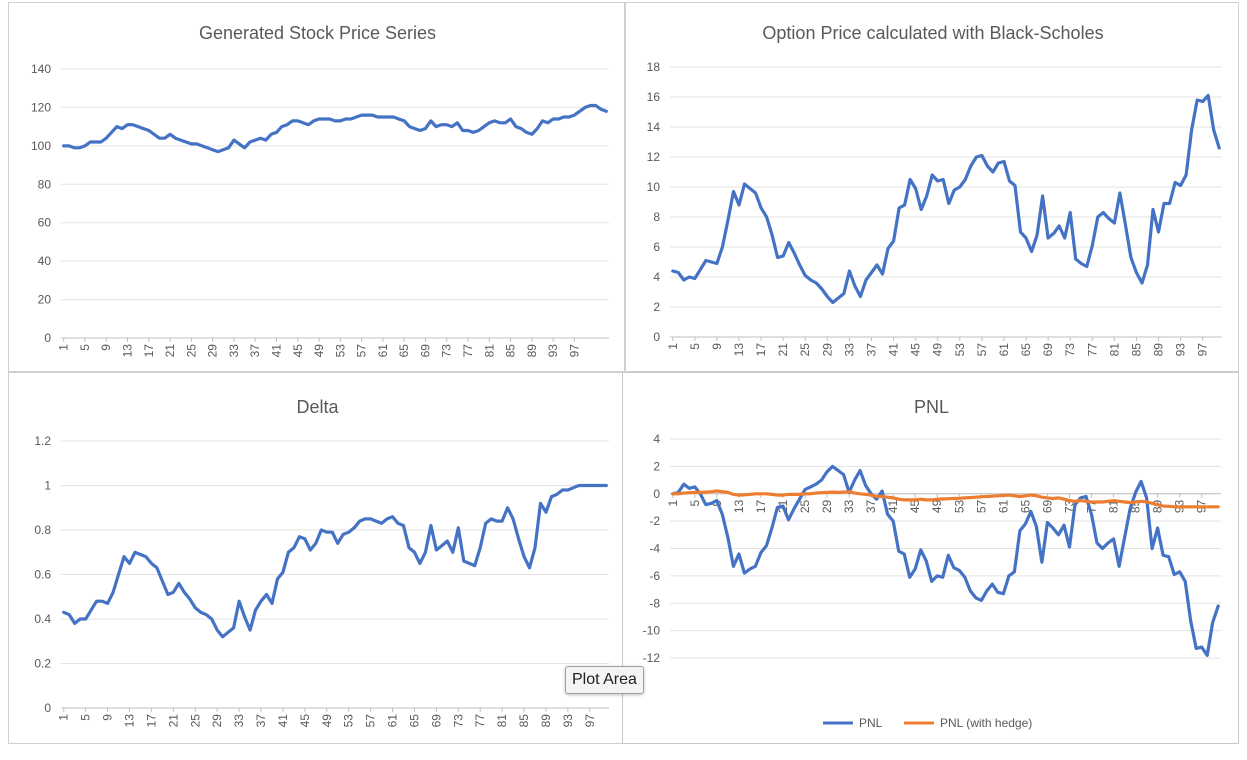 This screenshot has width=1247, height=760. Describe the element at coordinates (654, 97) in the screenshot. I see `y-tick-label: 16` at that location.